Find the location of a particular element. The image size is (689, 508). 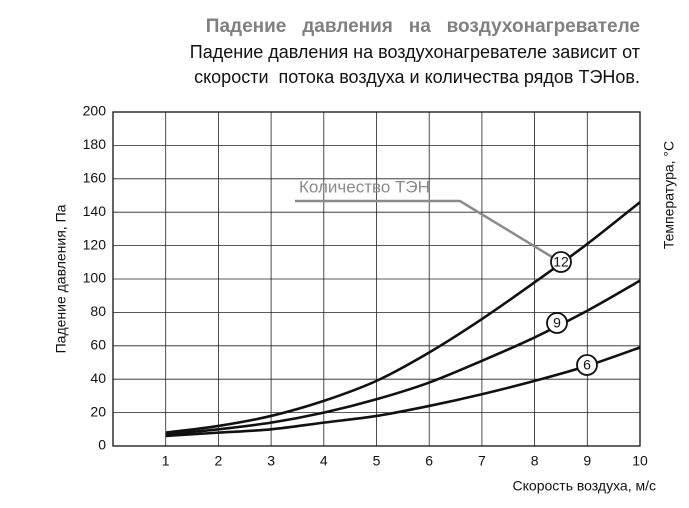

y-tick-label: 80 is located at coordinates (98, 311).